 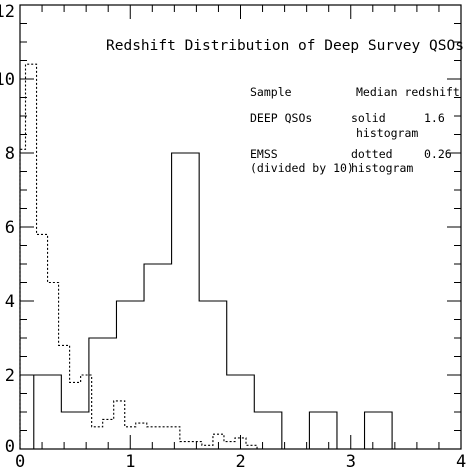 I want to click on y-tick-label: 0, so click(x=10, y=447).